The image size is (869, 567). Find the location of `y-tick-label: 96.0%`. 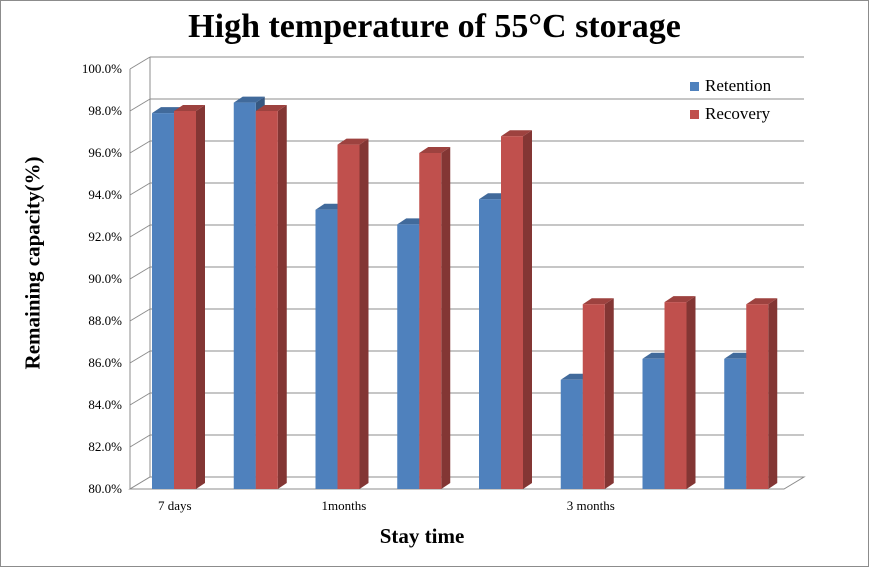

y-tick-label: 96.0% is located at coordinates (105, 152).